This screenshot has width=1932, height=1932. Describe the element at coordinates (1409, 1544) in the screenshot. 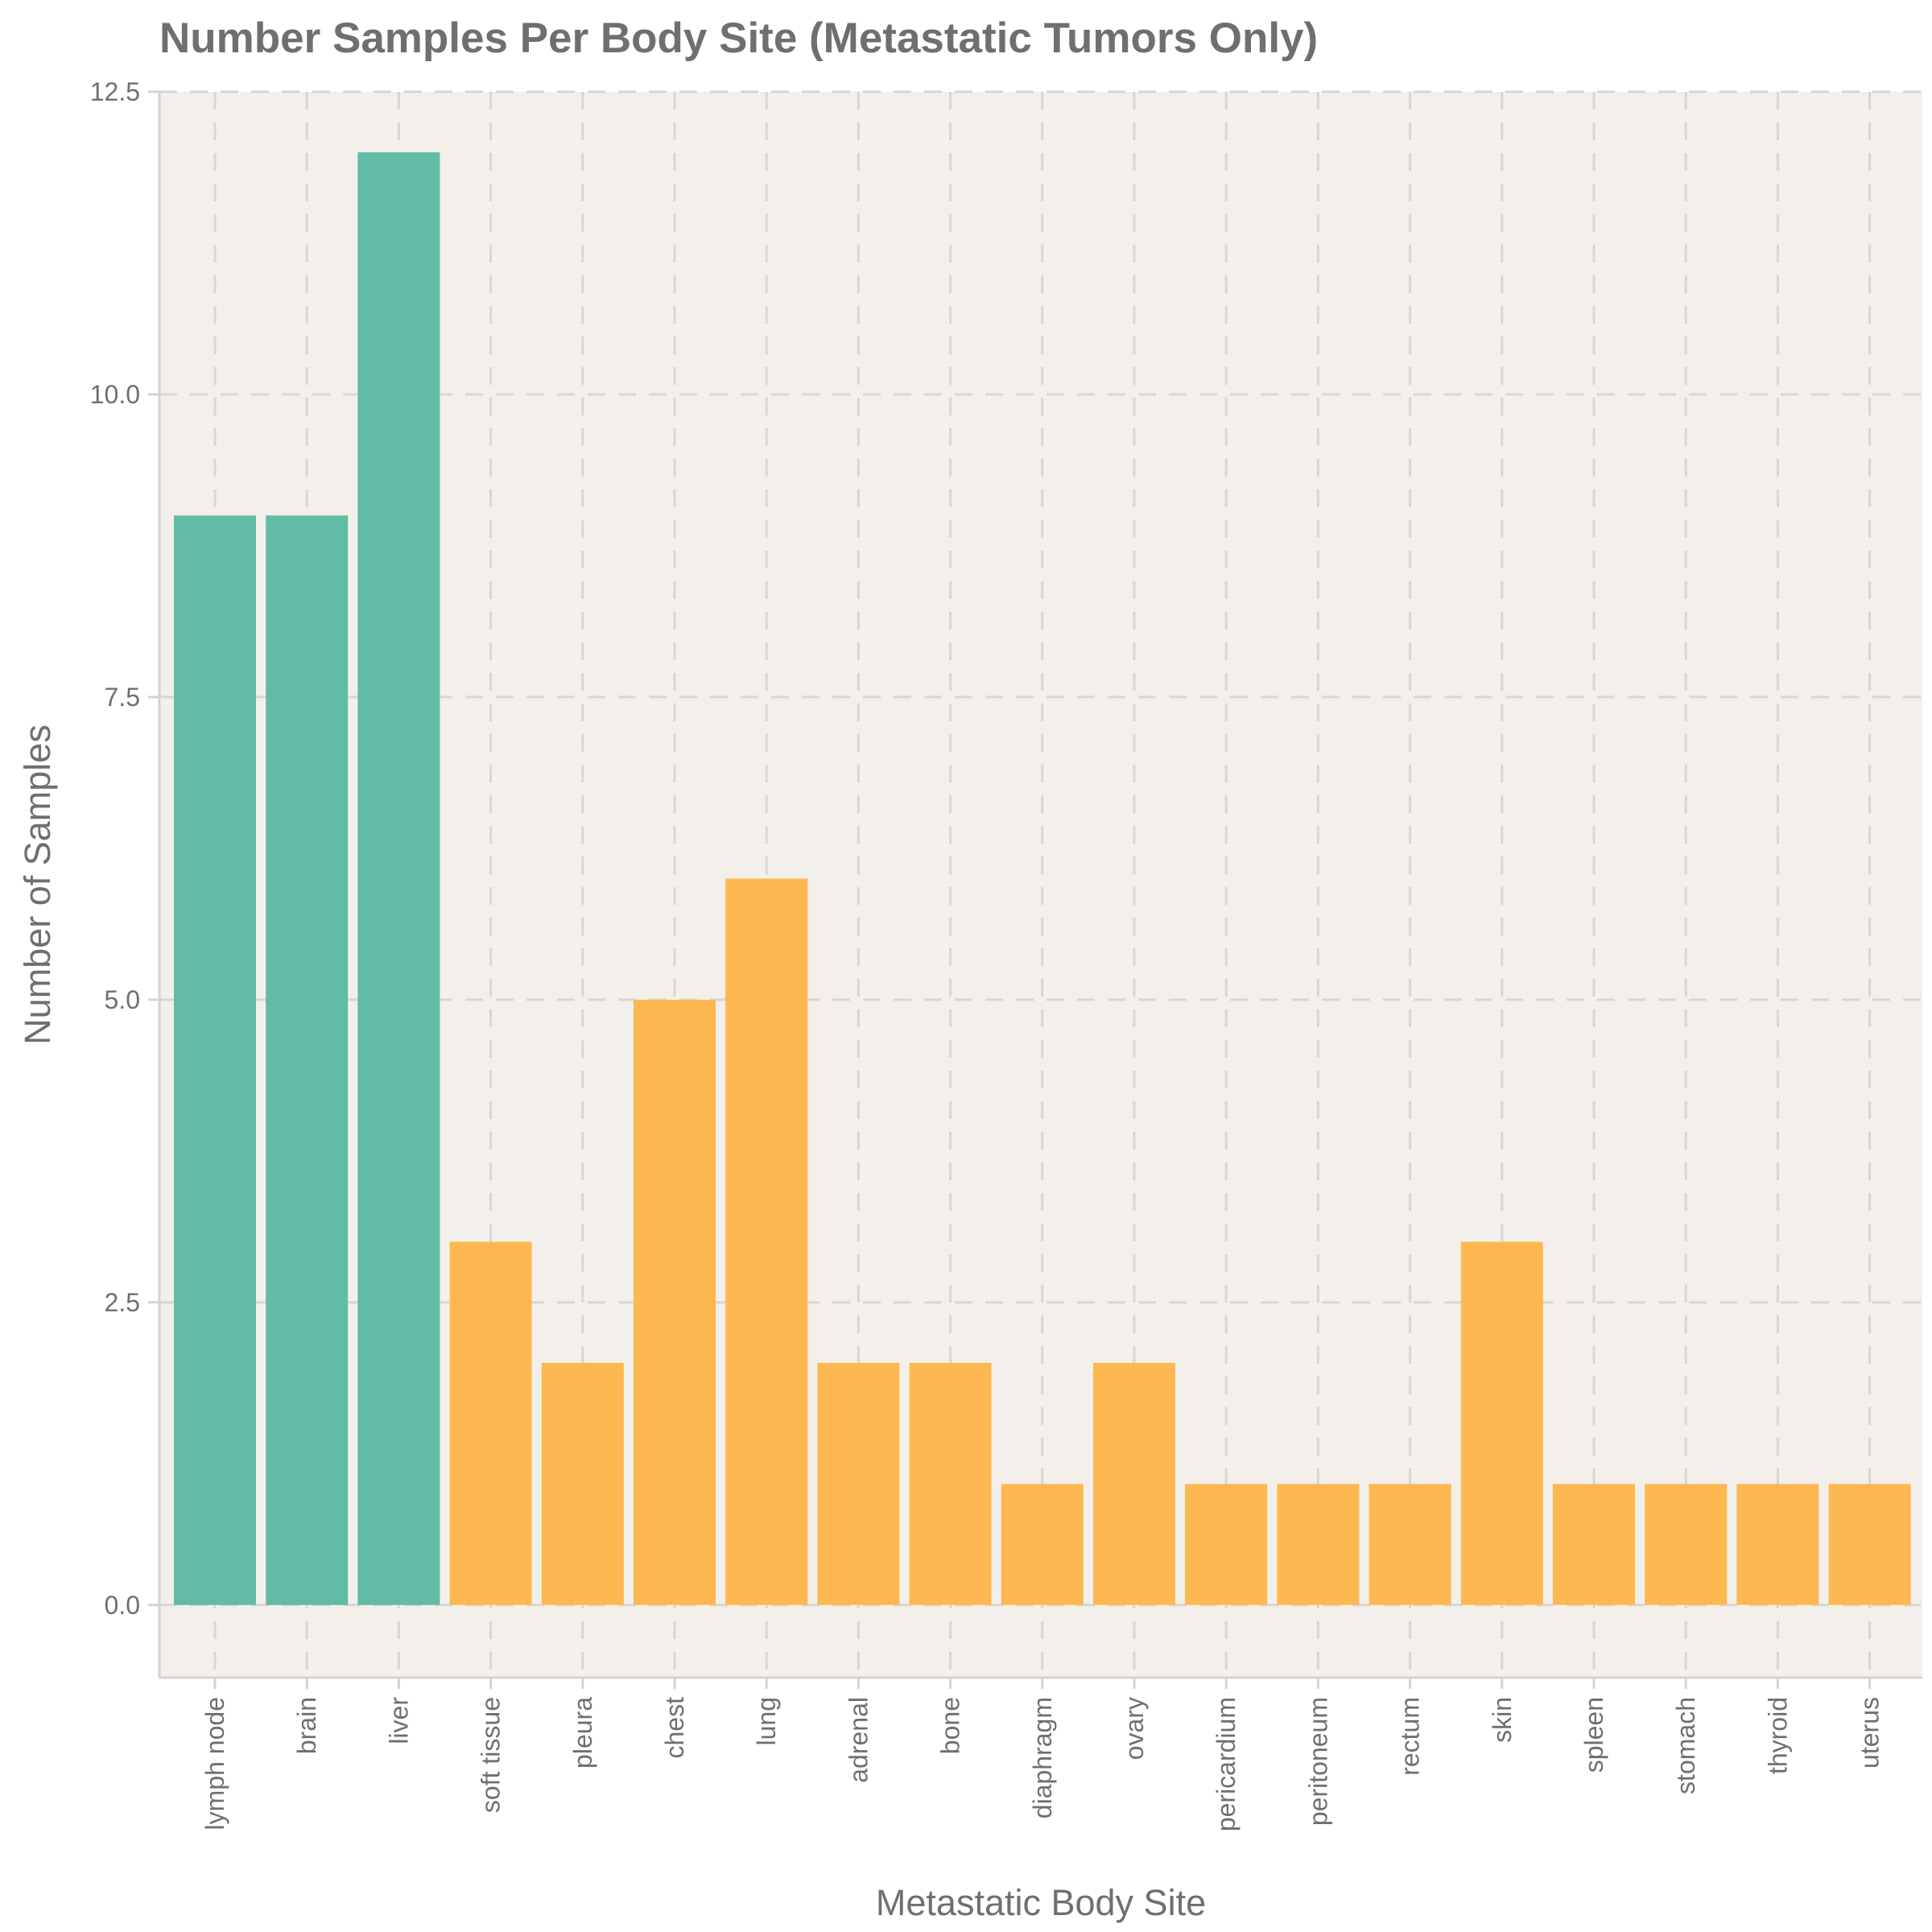

I see `bar-rectum` at that location.